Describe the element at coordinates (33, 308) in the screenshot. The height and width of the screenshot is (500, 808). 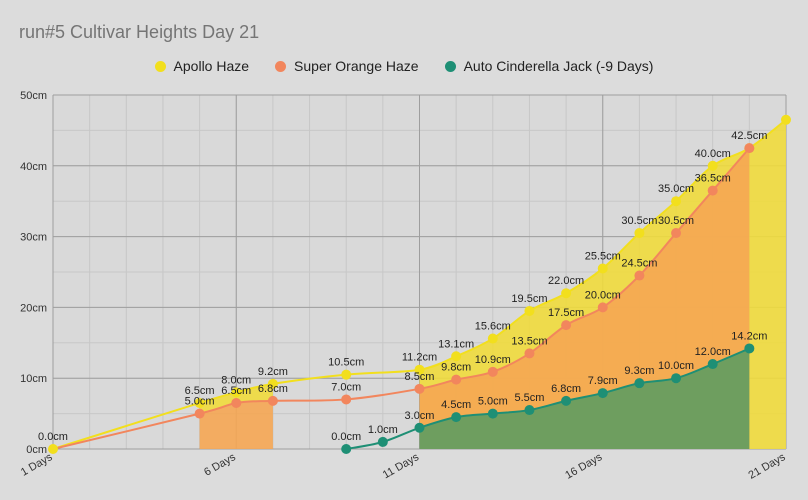
I see `y-tick-label: 20cm` at that location.